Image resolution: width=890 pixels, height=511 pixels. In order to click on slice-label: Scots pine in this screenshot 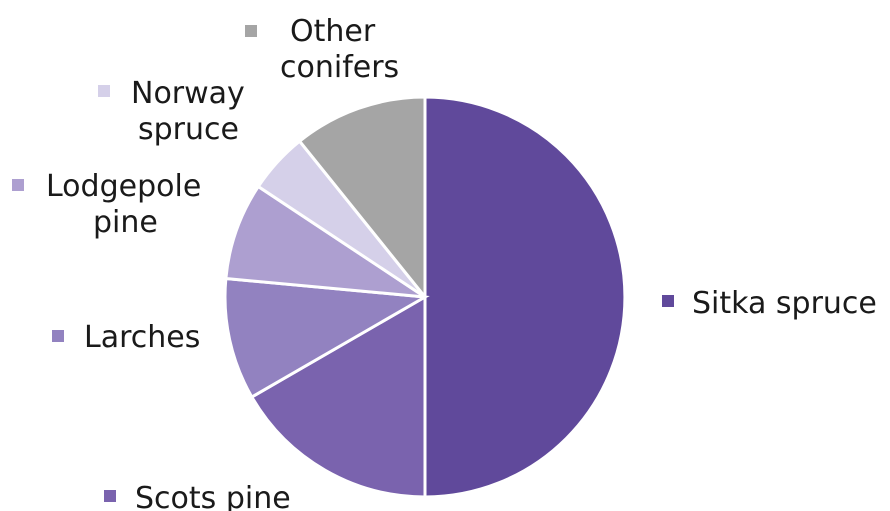, I will do `click(213, 496)`.